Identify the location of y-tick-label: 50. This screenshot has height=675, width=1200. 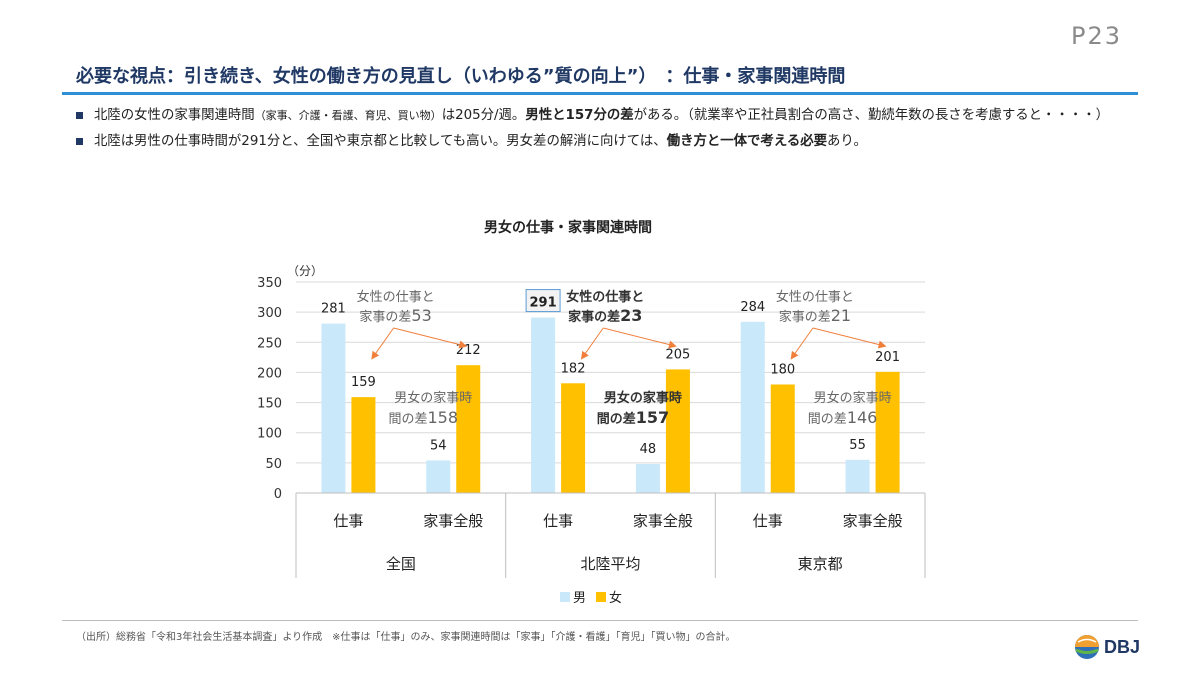
(273, 464).